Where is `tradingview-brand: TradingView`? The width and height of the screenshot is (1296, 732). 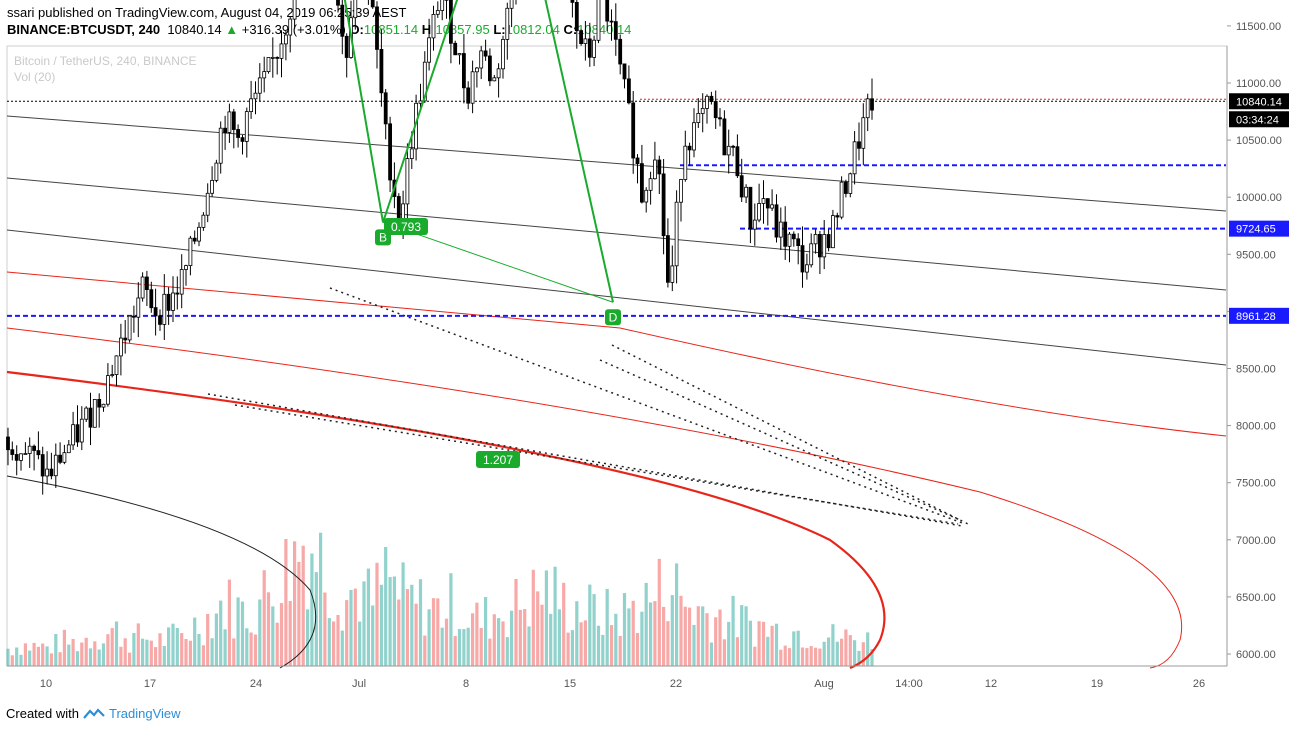
tradingview-brand: TradingView is located at coordinates (144, 713).